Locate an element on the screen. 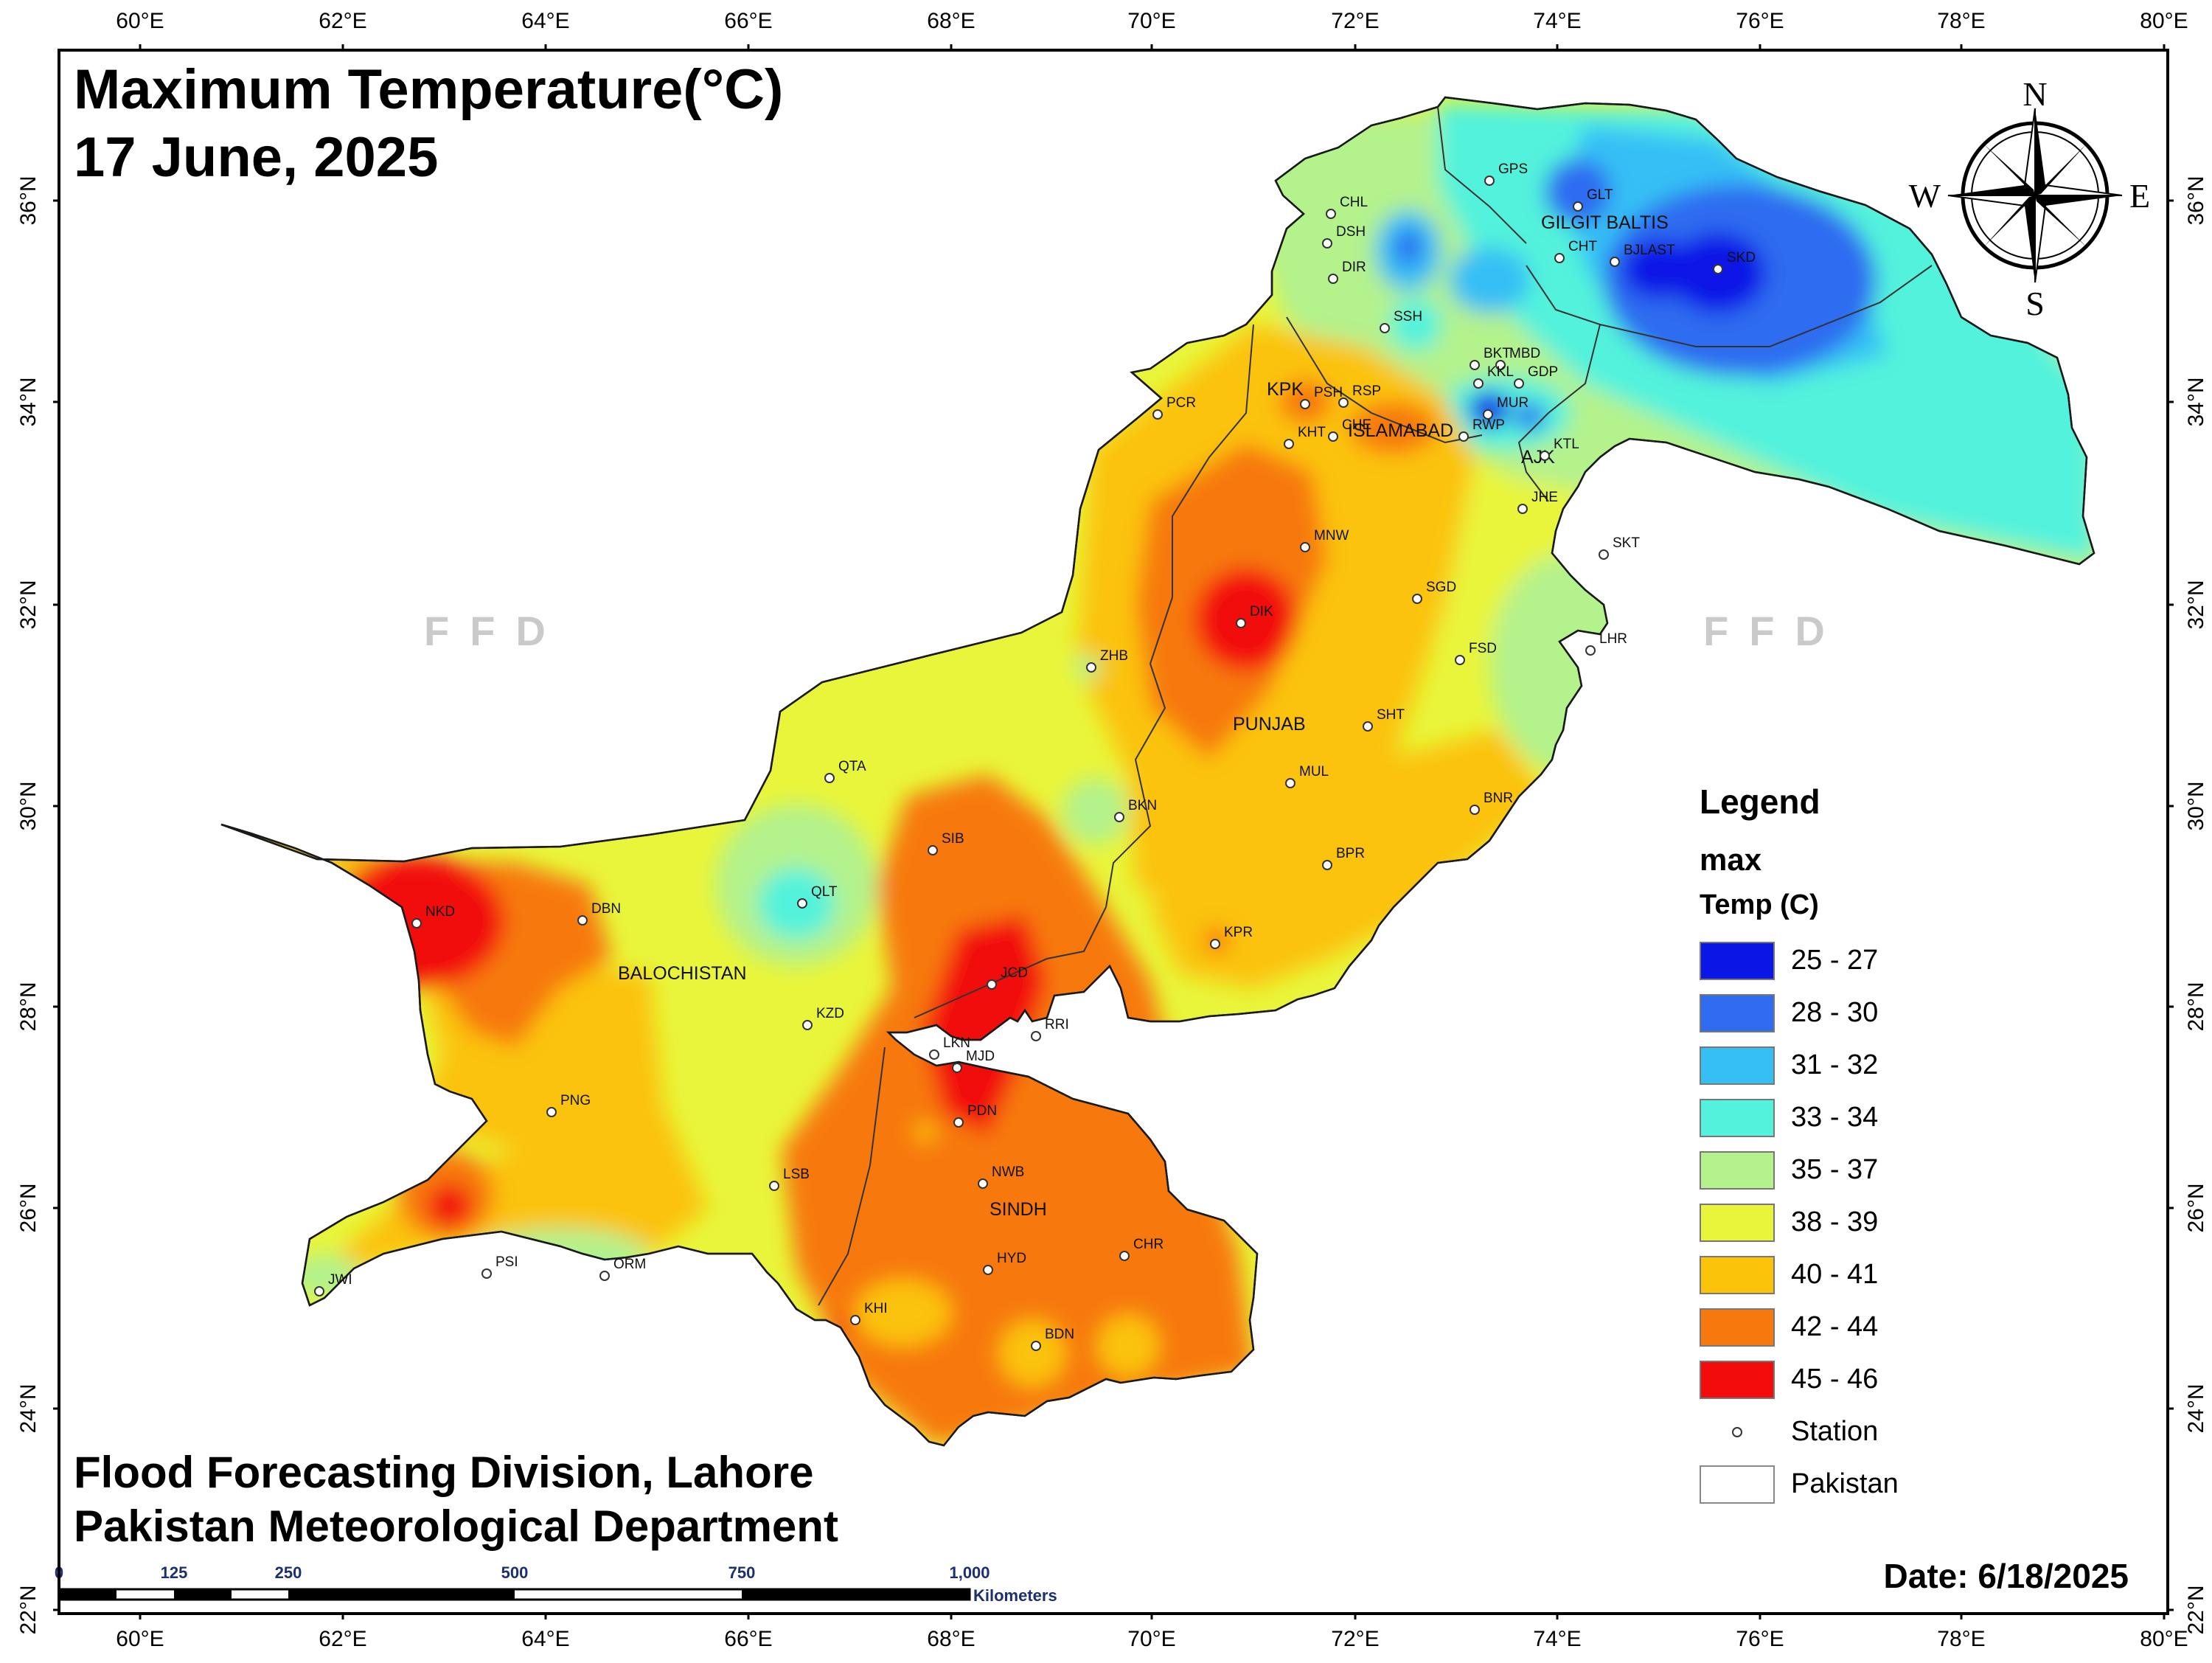  station-label: BNR is located at coordinates (1498, 798).